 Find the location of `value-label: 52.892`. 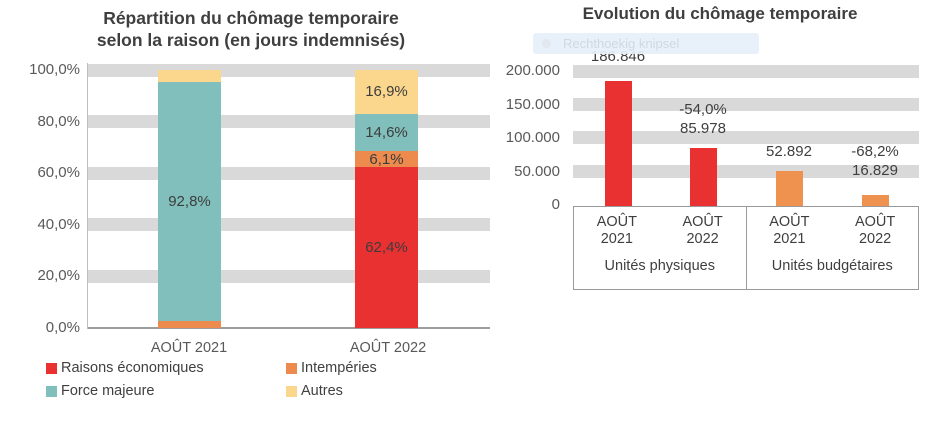

value-label: 52.892 is located at coordinates (789, 151).